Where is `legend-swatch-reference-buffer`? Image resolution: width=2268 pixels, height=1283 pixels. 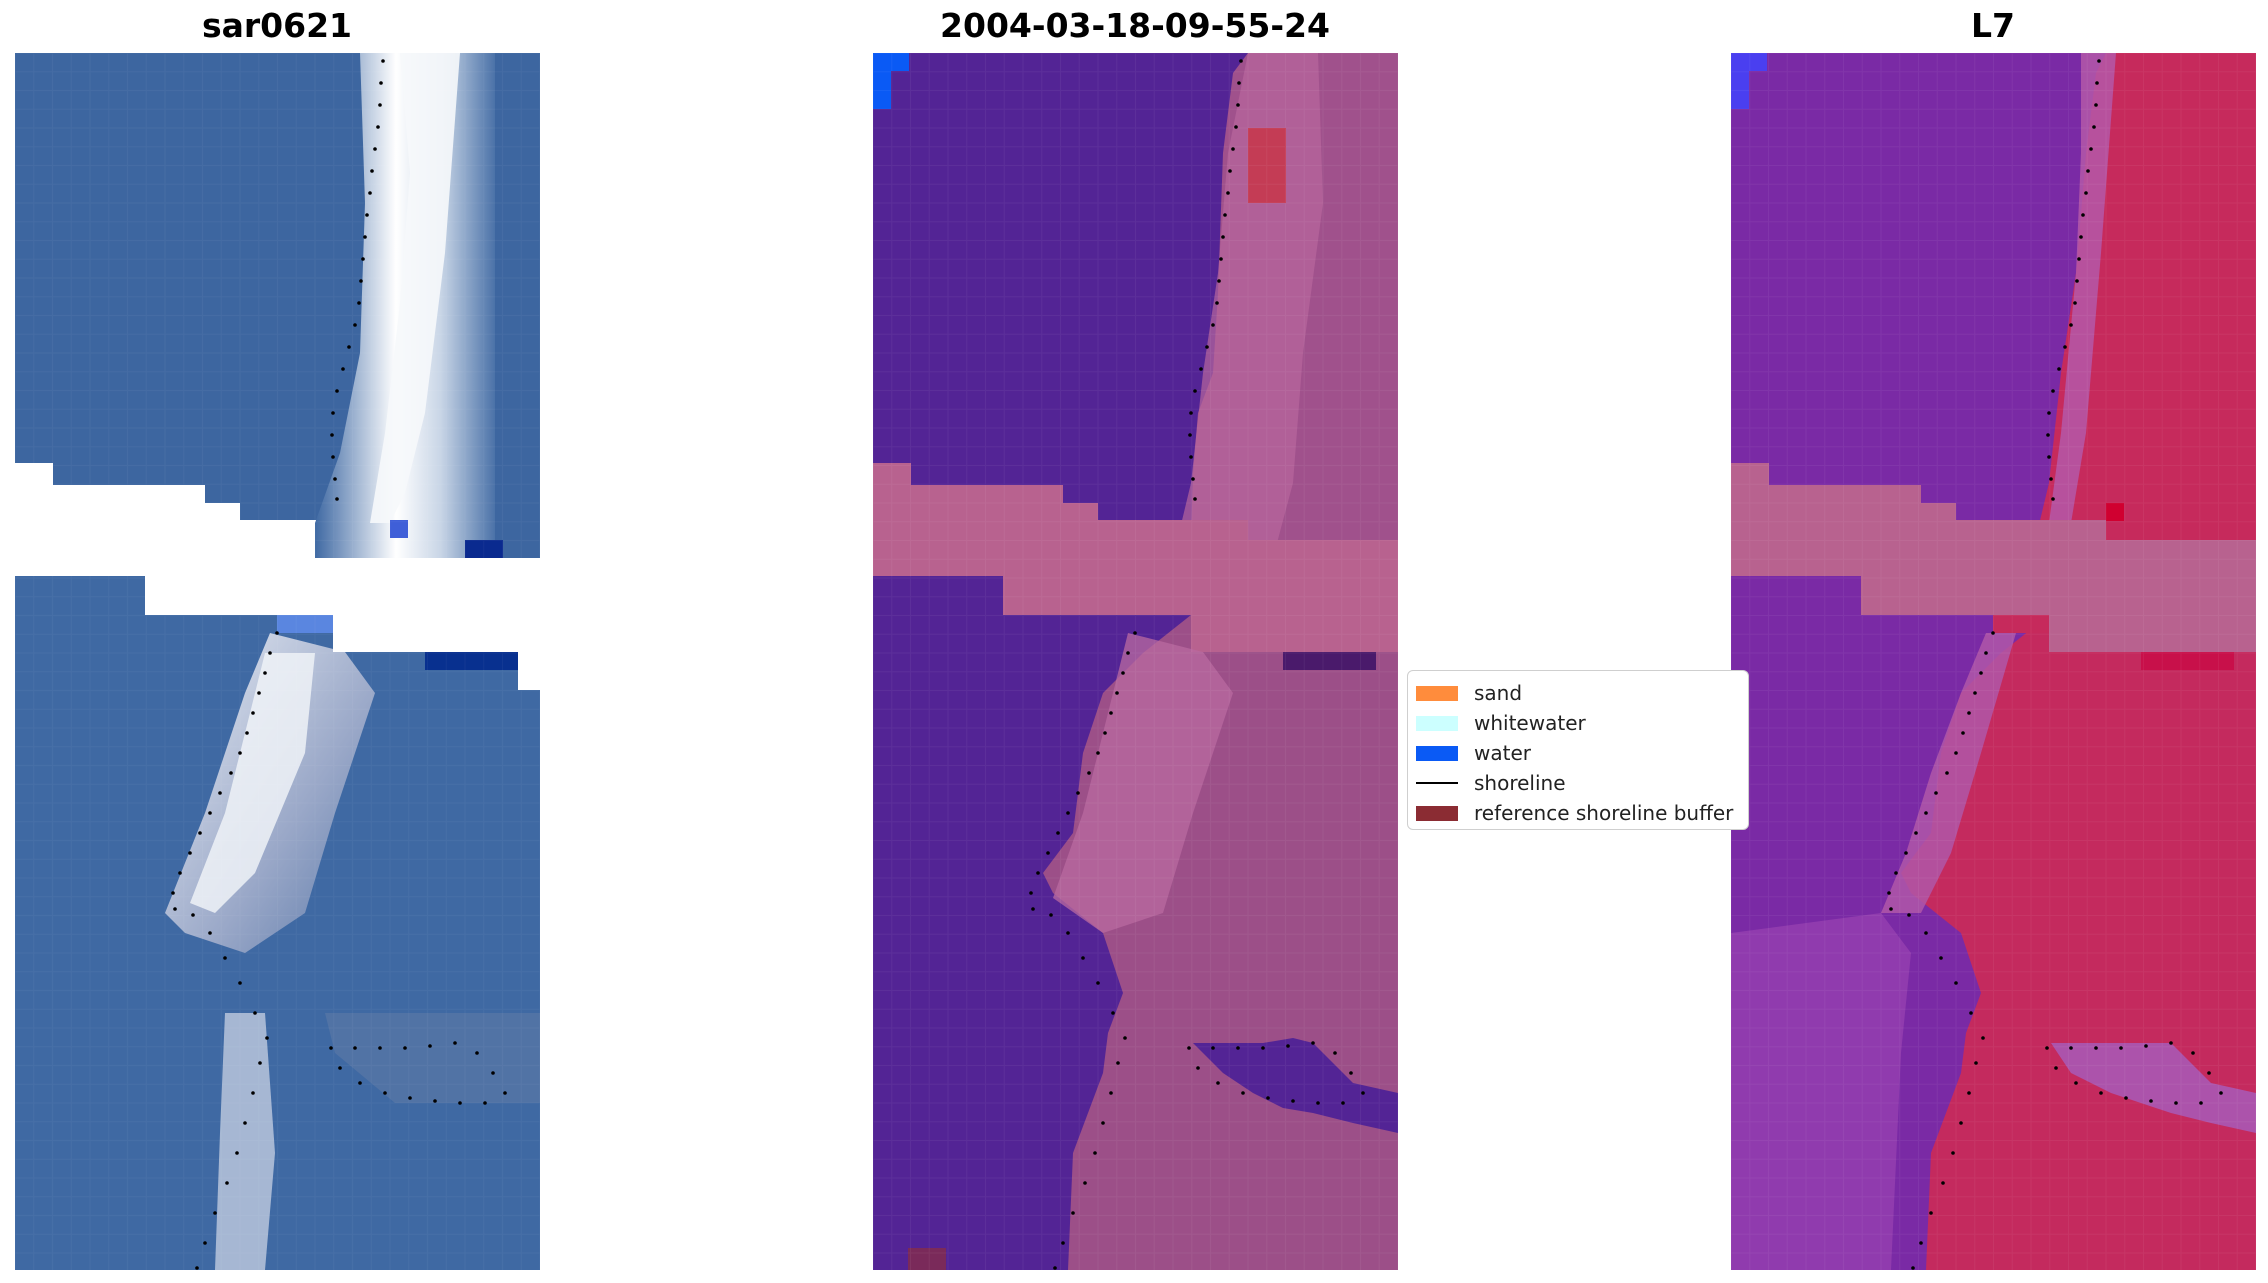 legend-swatch-reference-buffer is located at coordinates (1437, 813).